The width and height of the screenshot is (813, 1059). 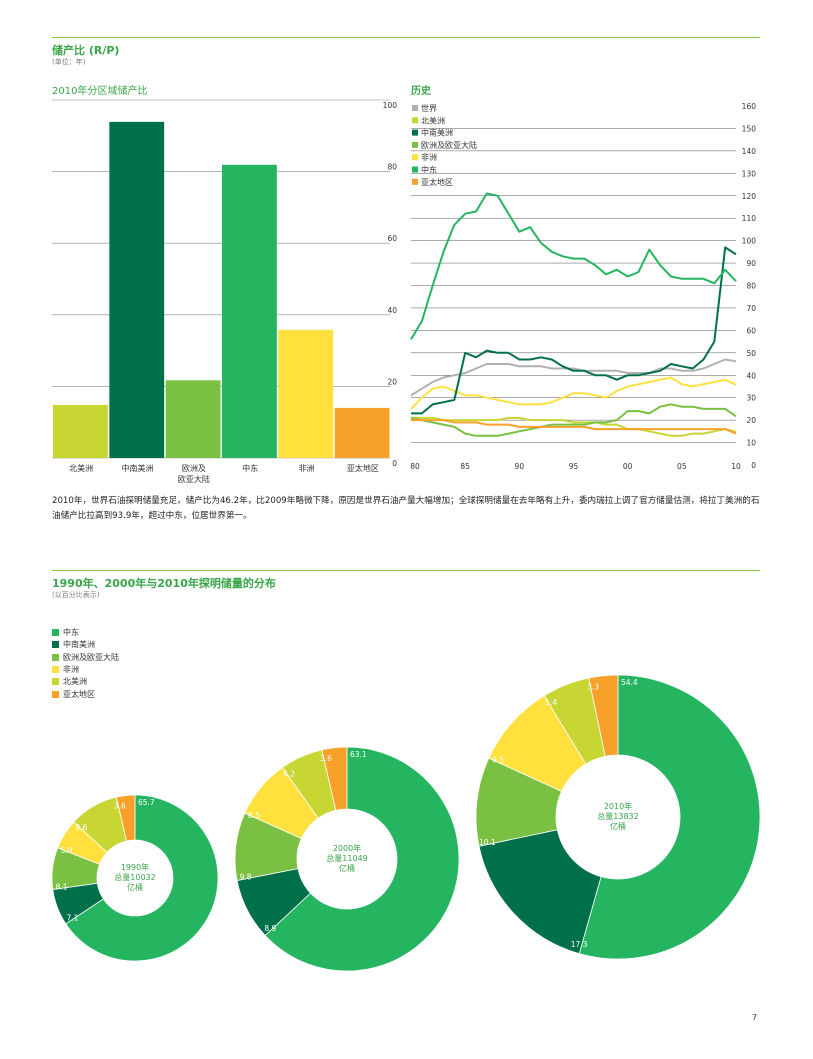 I want to click on donut-slice-label: 9.5, so click(x=498, y=759).